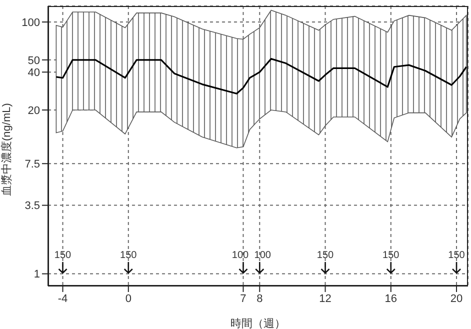 This screenshot has width=471, height=329. Describe the element at coordinates (391, 298) in the screenshot. I see `x-tick-label: 16` at that location.